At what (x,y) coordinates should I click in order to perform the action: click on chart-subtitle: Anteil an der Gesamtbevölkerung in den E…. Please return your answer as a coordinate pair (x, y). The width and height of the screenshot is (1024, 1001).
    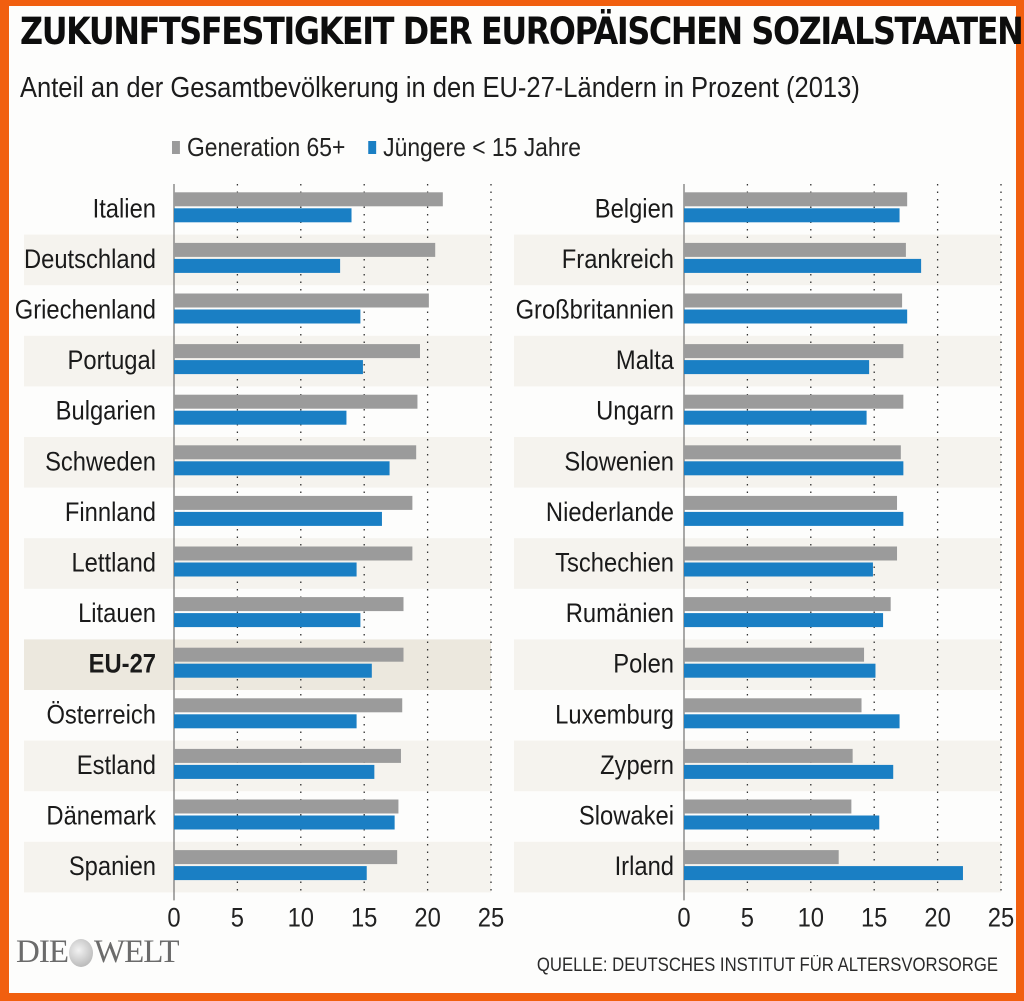
    Looking at the image, I should click on (440, 88).